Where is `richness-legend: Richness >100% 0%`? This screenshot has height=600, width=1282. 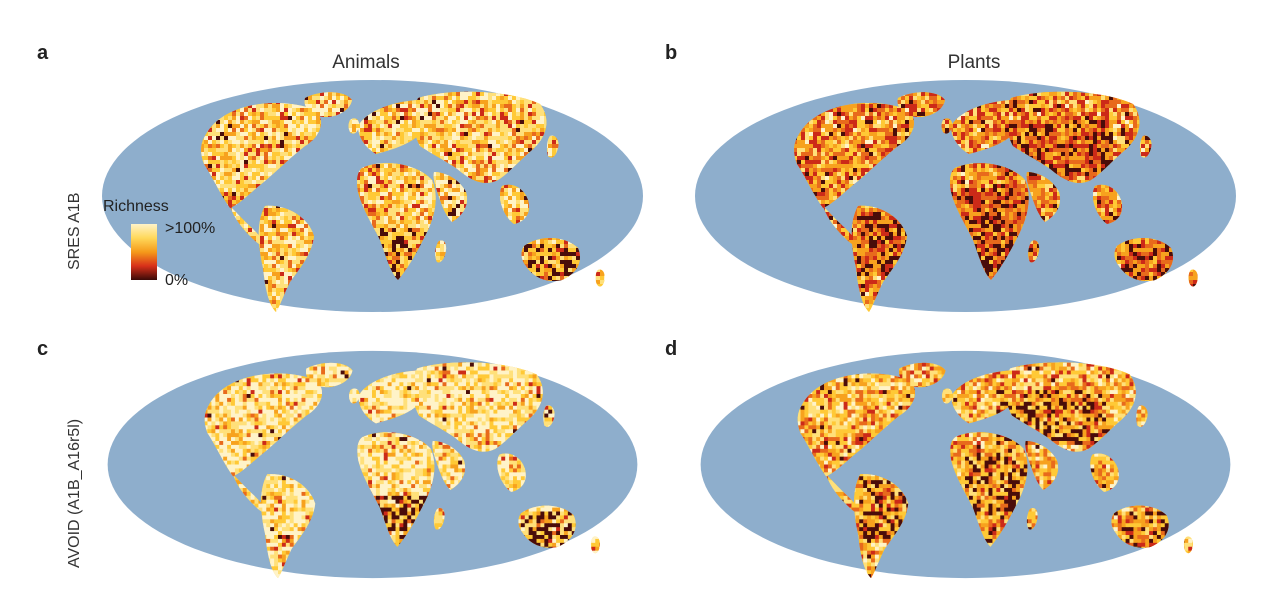 richness-legend: Richness >100% 0% is located at coordinates (183, 248).